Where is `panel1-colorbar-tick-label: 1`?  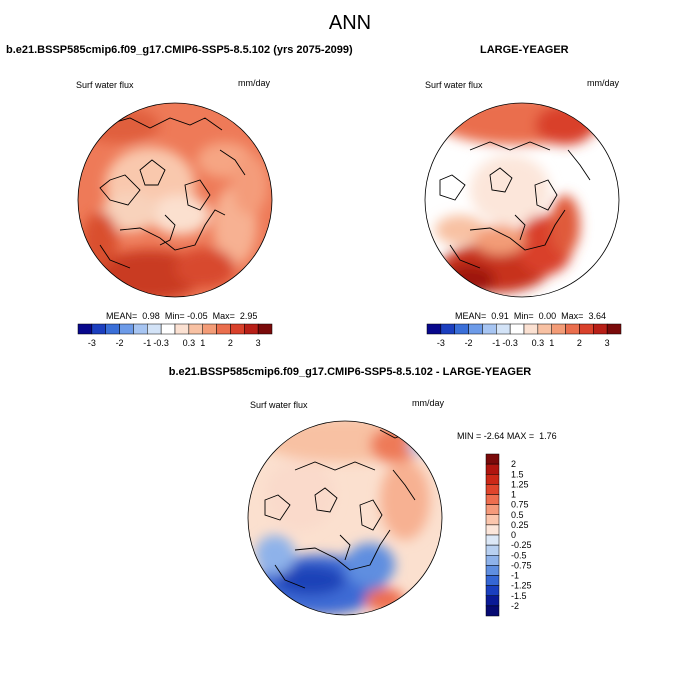
panel1-colorbar-tick-label: 1 is located at coordinates (202, 343).